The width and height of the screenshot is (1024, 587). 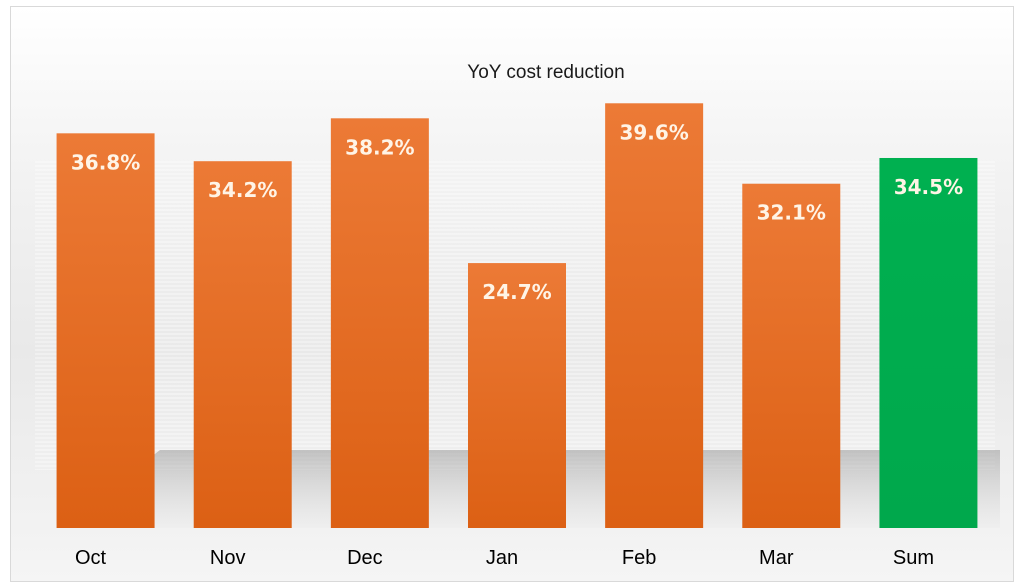 What do you see at coordinates (928, 343) in the screenshot?
I see `bar-sum` at bounding box center [928, 343].